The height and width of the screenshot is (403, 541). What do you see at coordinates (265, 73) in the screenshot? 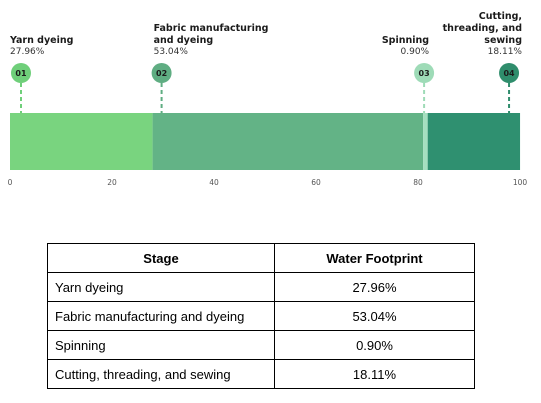
I see `segment-markers: 01 02 03 04` at bounding box center [265, 73].